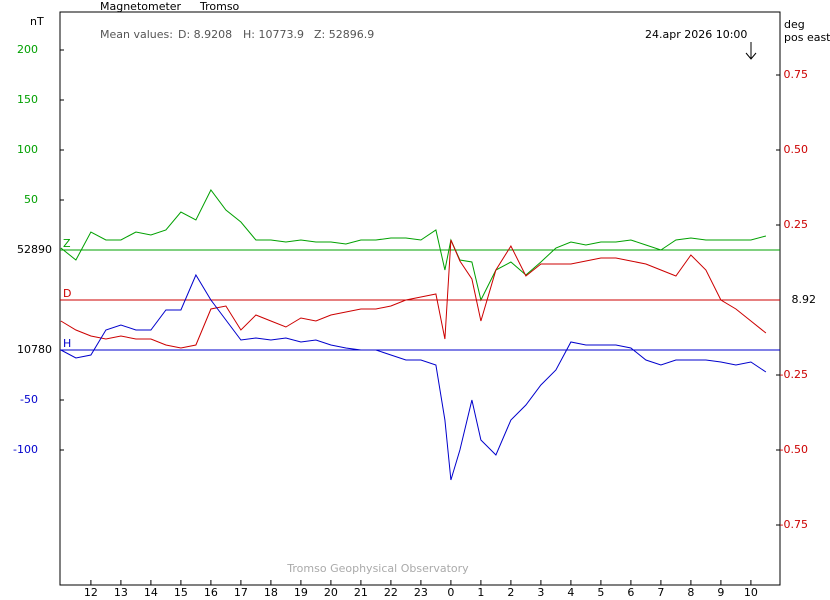  Describe the element at coordinates (27, 99) in the screenshot. I see `y-tick-label: 150` at that location.